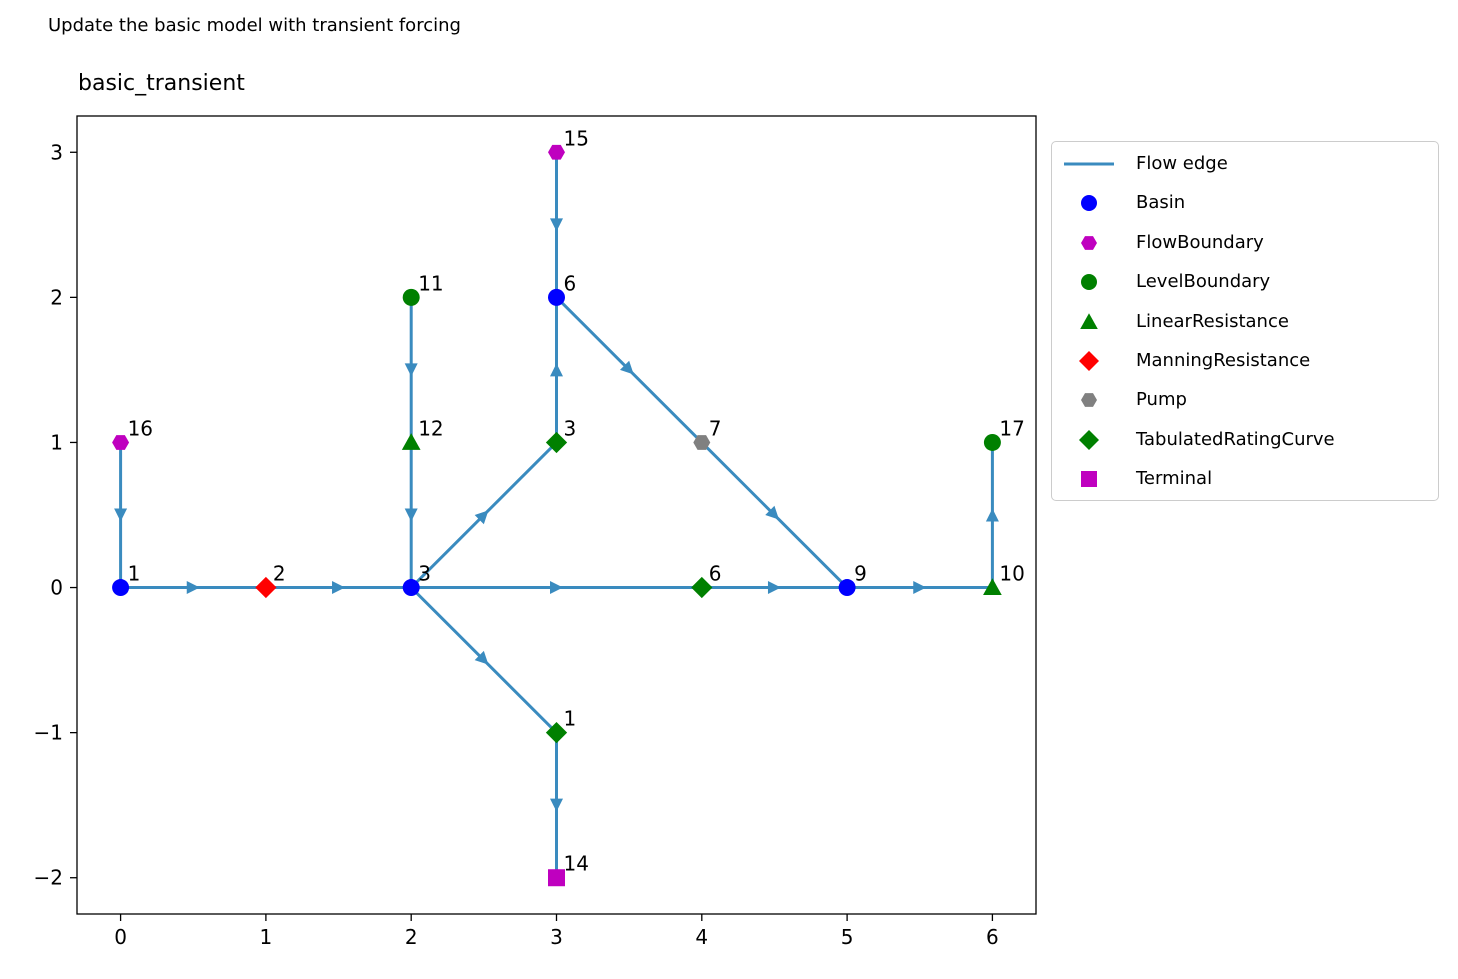  What do you see at coordinates (1245, 203) in the screenshot?
I see `legend-item: Basin` at bounding box center [1245, 203].